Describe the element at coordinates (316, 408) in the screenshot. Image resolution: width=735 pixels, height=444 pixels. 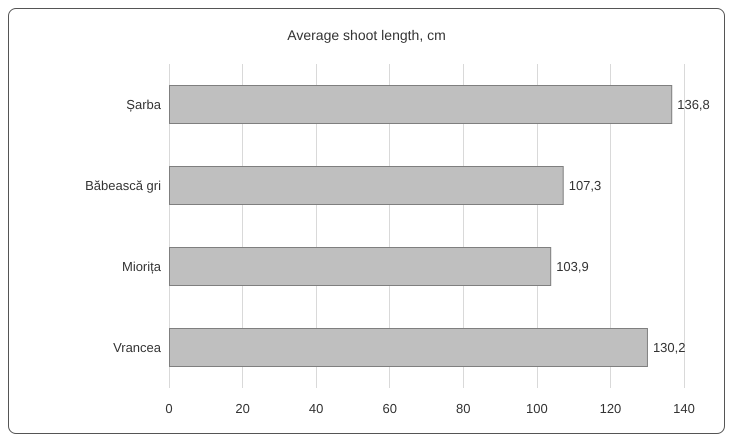
I see `x-tick-label: 40` at that location.